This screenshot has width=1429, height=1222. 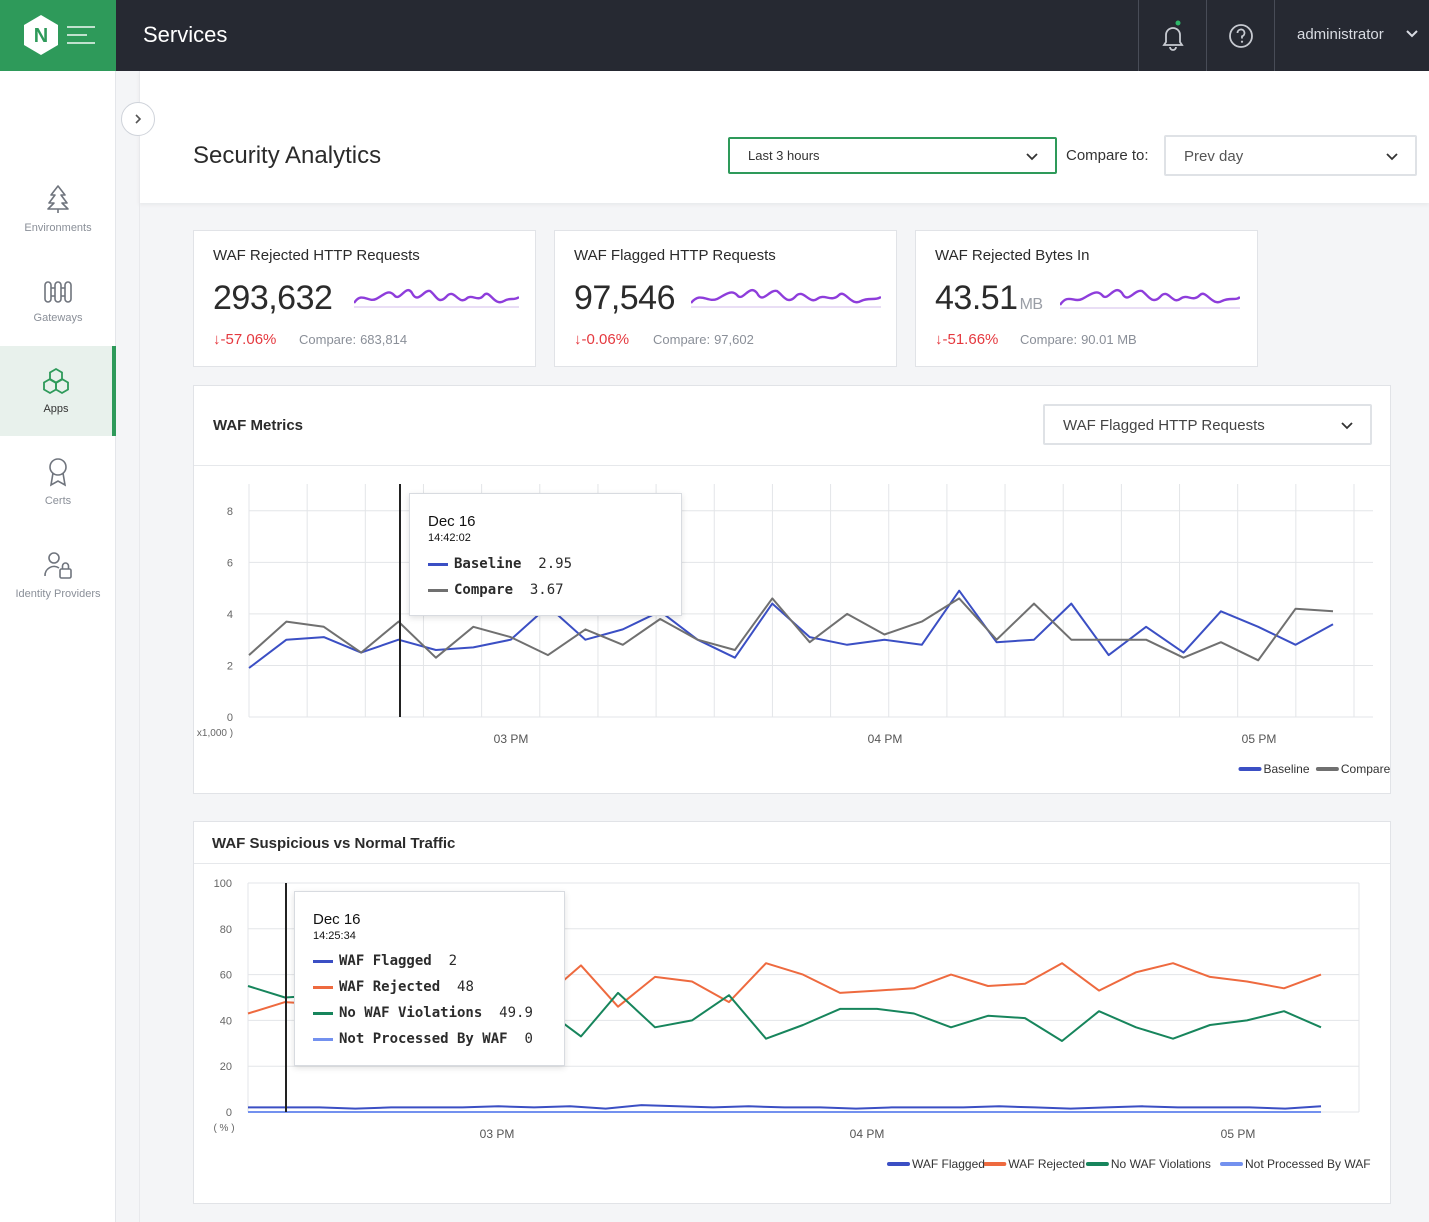 I want to click on app-title: Services, so click(x=185, y=34).